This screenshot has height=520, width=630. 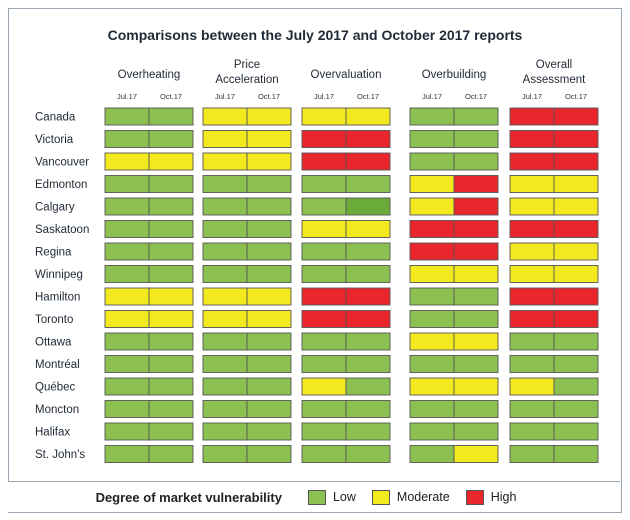 What do you see at coordinates (380, 497) in the screenshot?
I see `legend-swatch-moderate` at bounding box center [380, 497].